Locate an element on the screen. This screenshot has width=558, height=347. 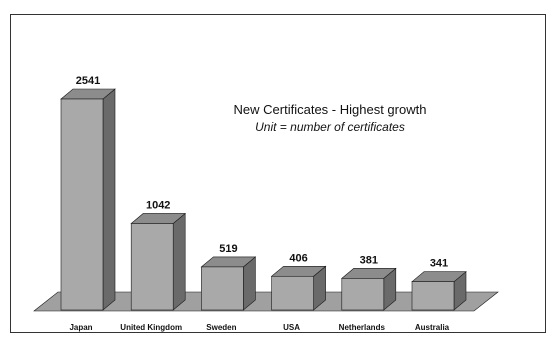
chart-subtitle: Unit = number of certificates is located at coordinates (330, 127).